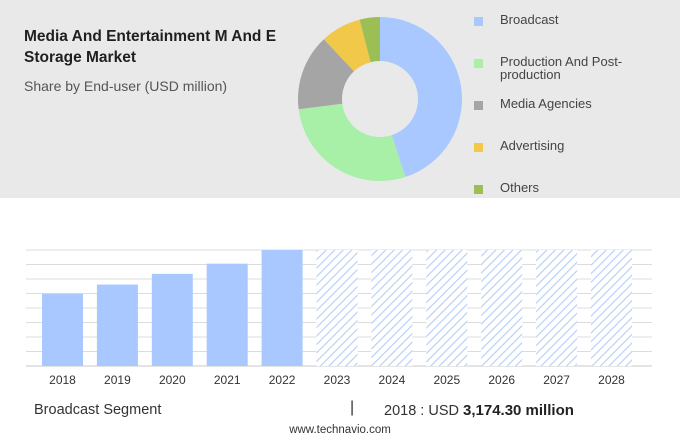 This screenshot has width=680, height=440. Describe the element at coordinates (502, 308) in the screenshot. I see `bar-2026` at that location.